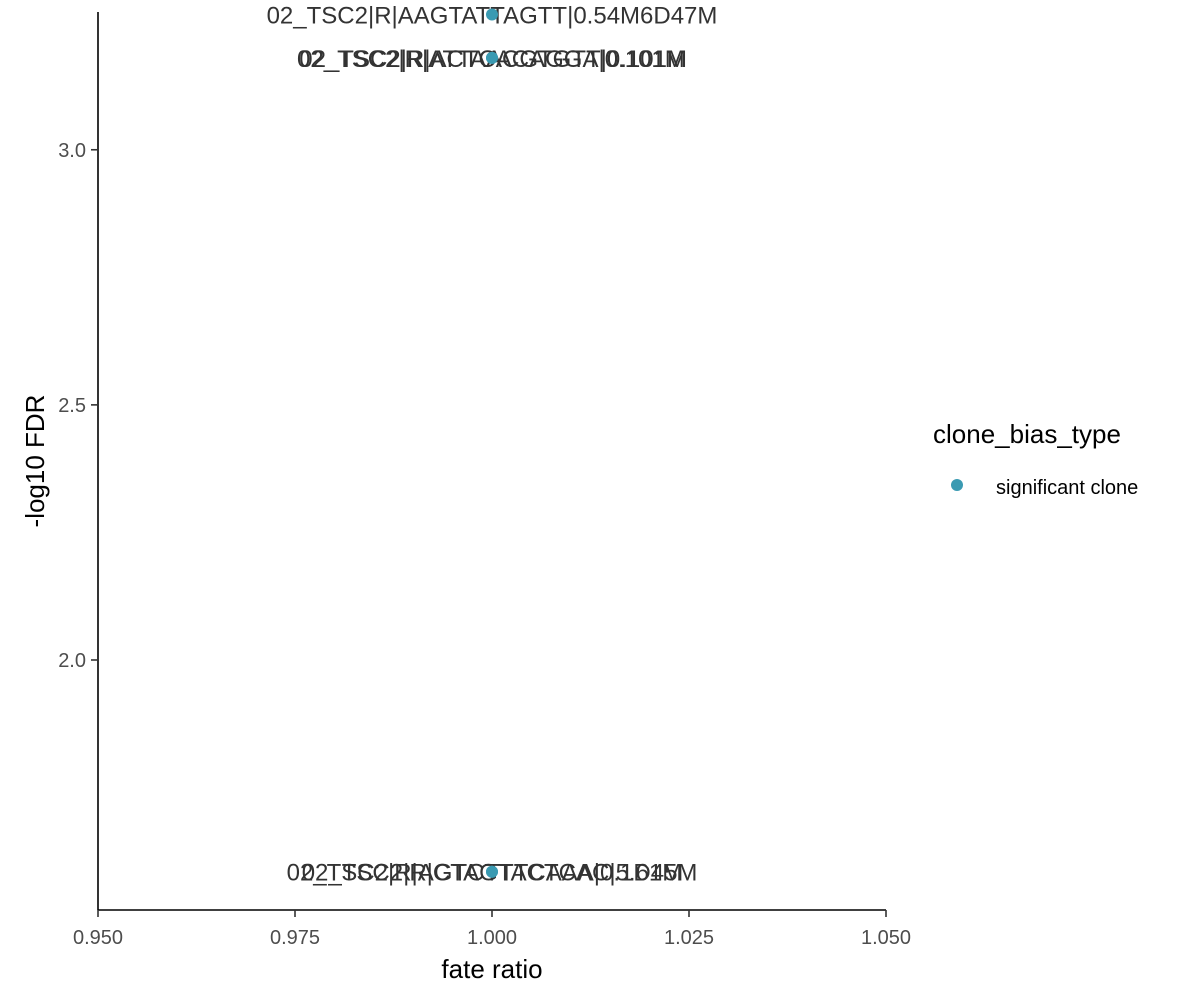  I want to click on y-tick-label: 3.0, so click(72, 151).